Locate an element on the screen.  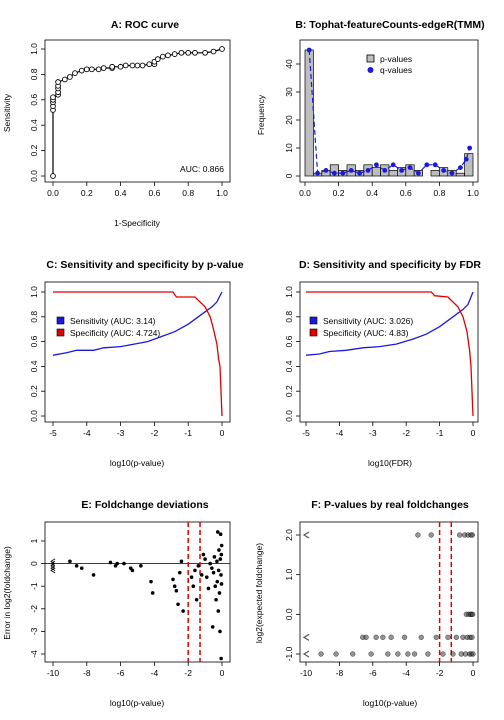
y-tick-label-A: 0.4 is located at coordinates (34, 125).